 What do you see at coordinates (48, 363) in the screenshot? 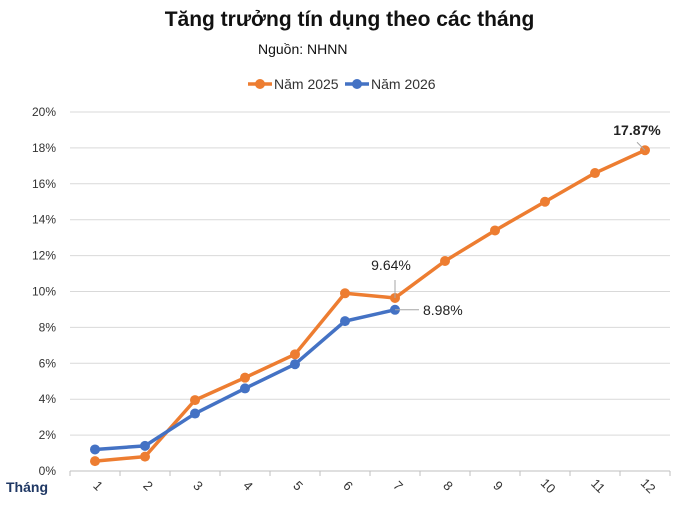
I see `y-tick-label: 6%` at bounding box center [48, 363].